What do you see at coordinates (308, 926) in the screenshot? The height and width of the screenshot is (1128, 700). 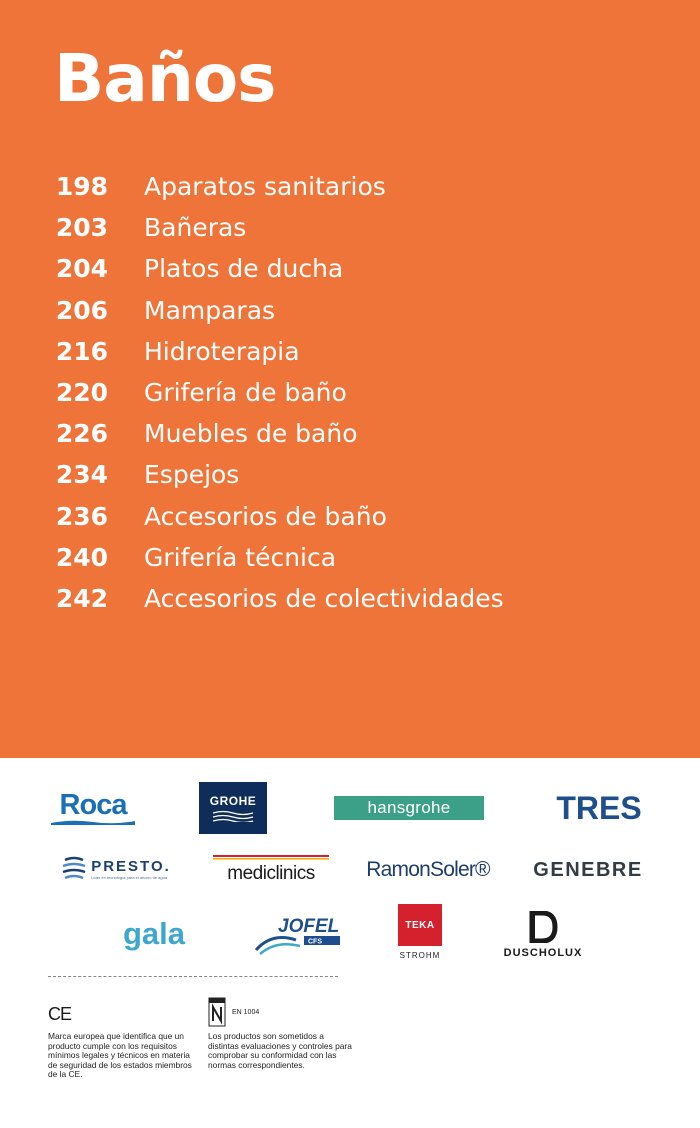 I see `jofel-logo-text: JOFEL` at bounding box center [308, 926].